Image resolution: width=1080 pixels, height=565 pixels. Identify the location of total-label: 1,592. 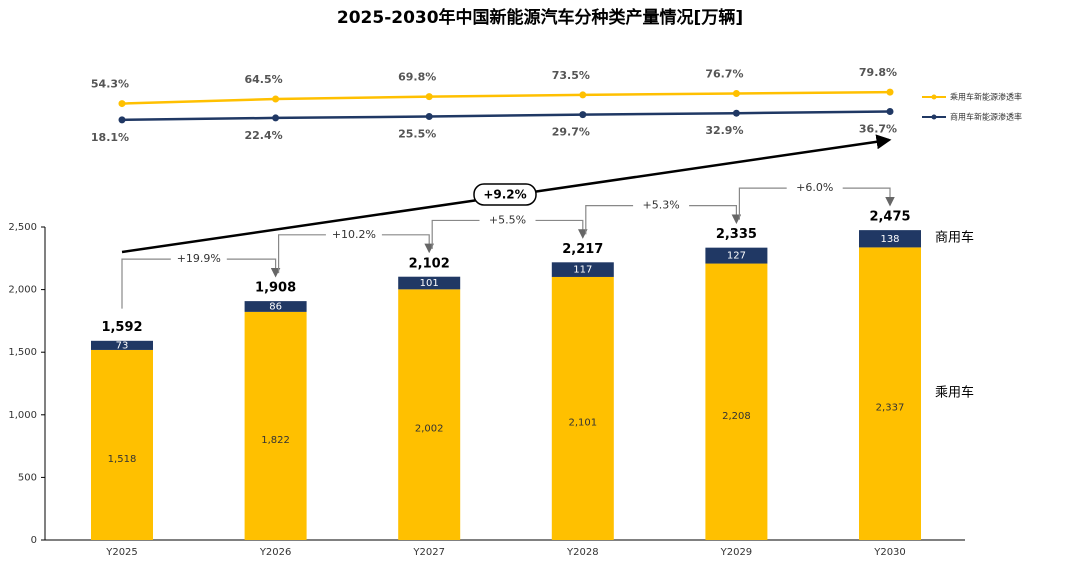
(121, 327).